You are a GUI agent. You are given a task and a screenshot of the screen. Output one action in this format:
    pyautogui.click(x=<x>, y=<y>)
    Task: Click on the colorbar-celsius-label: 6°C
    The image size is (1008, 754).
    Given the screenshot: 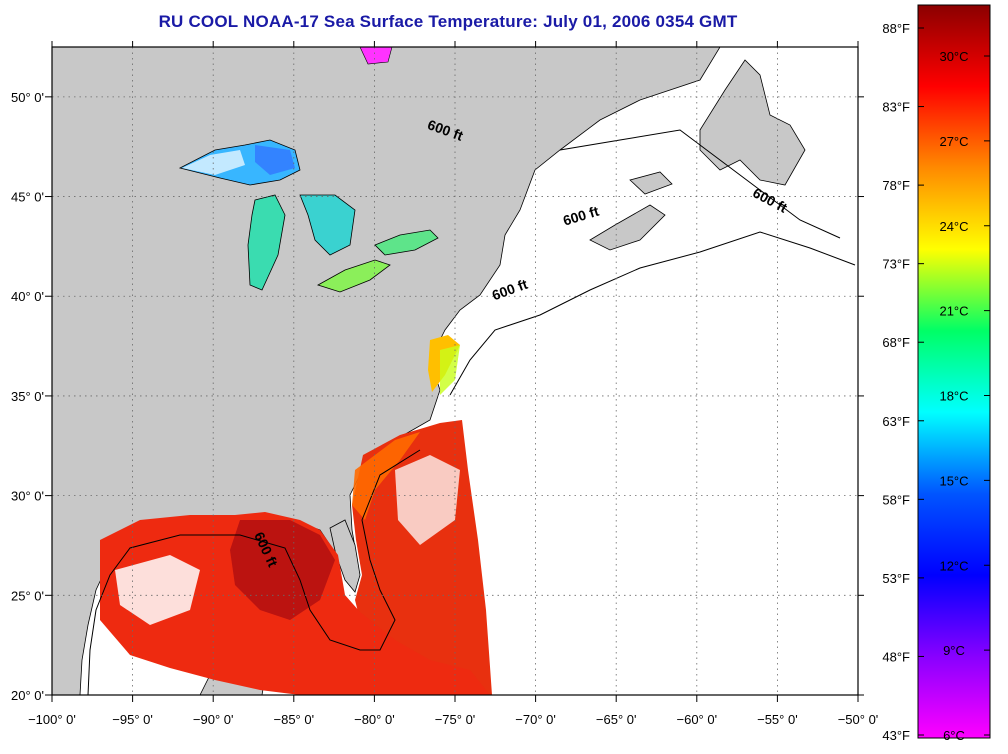 What is the action you would take?
    pyautogui.click(x=954, y=735)
    